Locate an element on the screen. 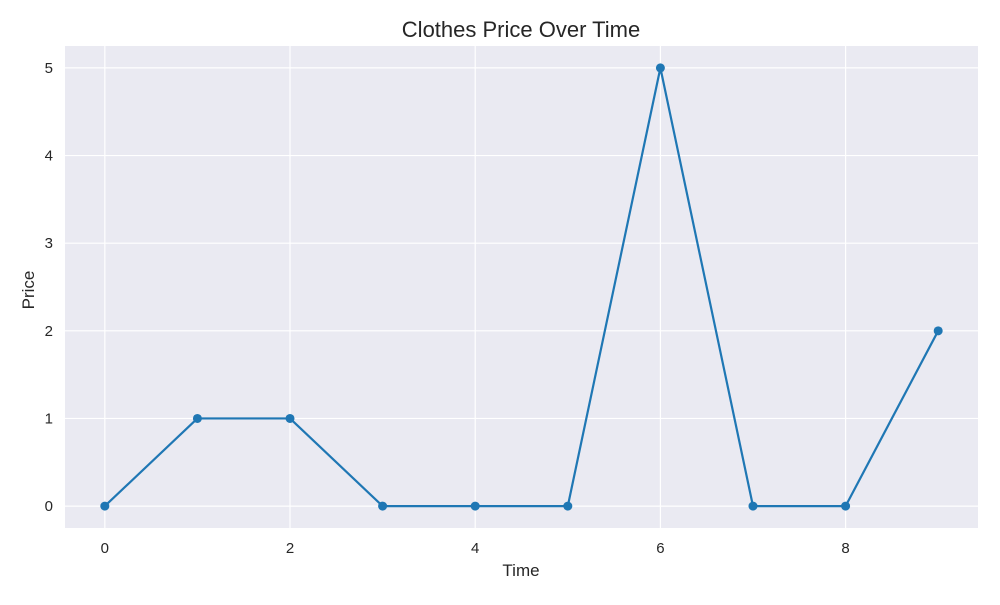  x-tick-label: 4 is located at coordinates (475, 548).